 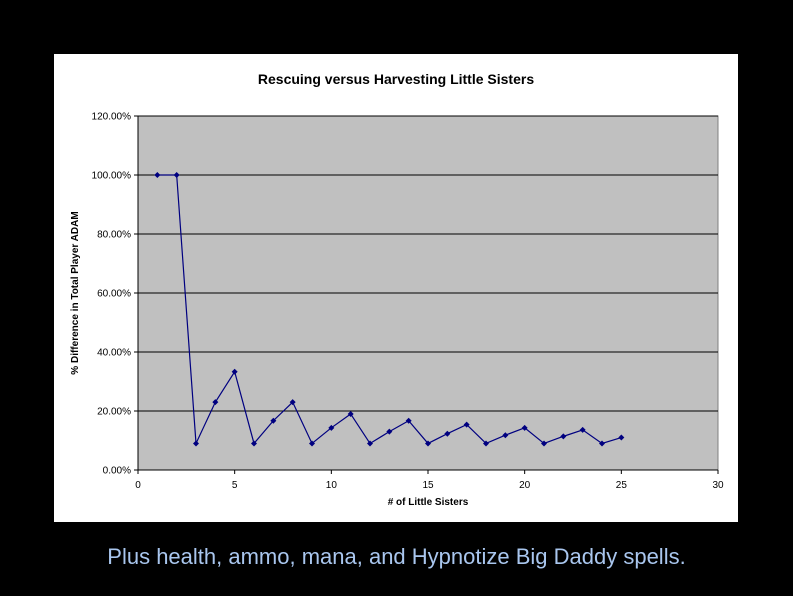 What do you see at coordinates (332, 485) in the screenshot?
I see `x-tick-label: 10` at bounding box center [332, 485].